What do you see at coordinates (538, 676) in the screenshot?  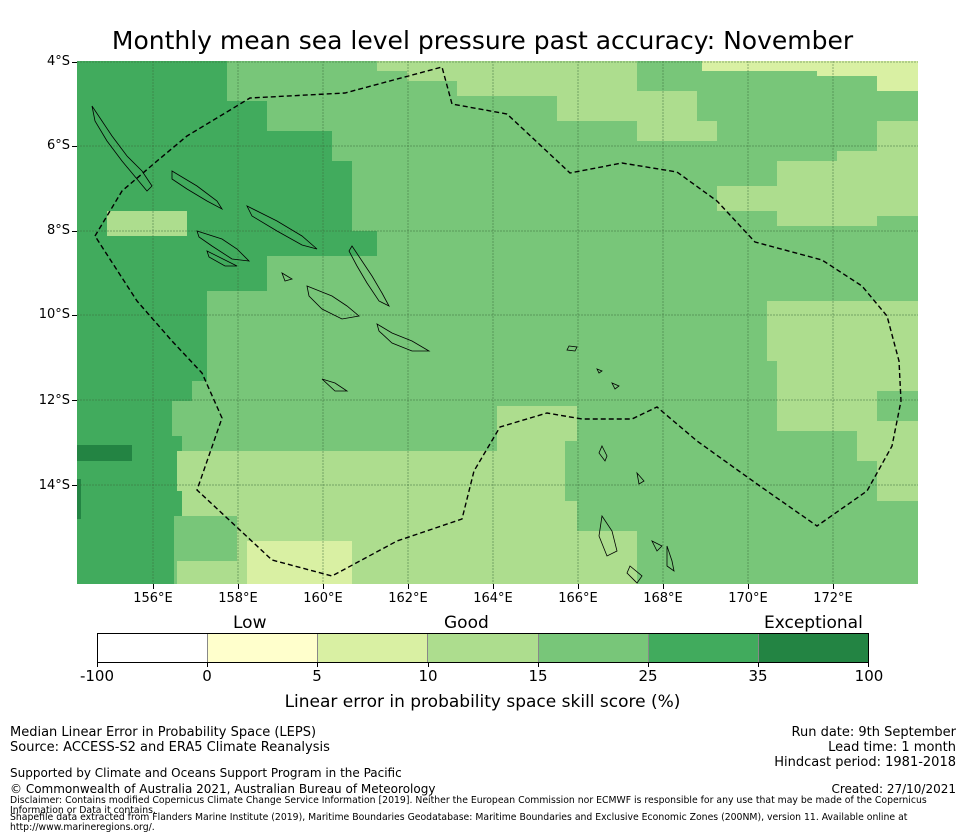 I see `colorbar-tick-label: 15` at bounding box center [538, 676].